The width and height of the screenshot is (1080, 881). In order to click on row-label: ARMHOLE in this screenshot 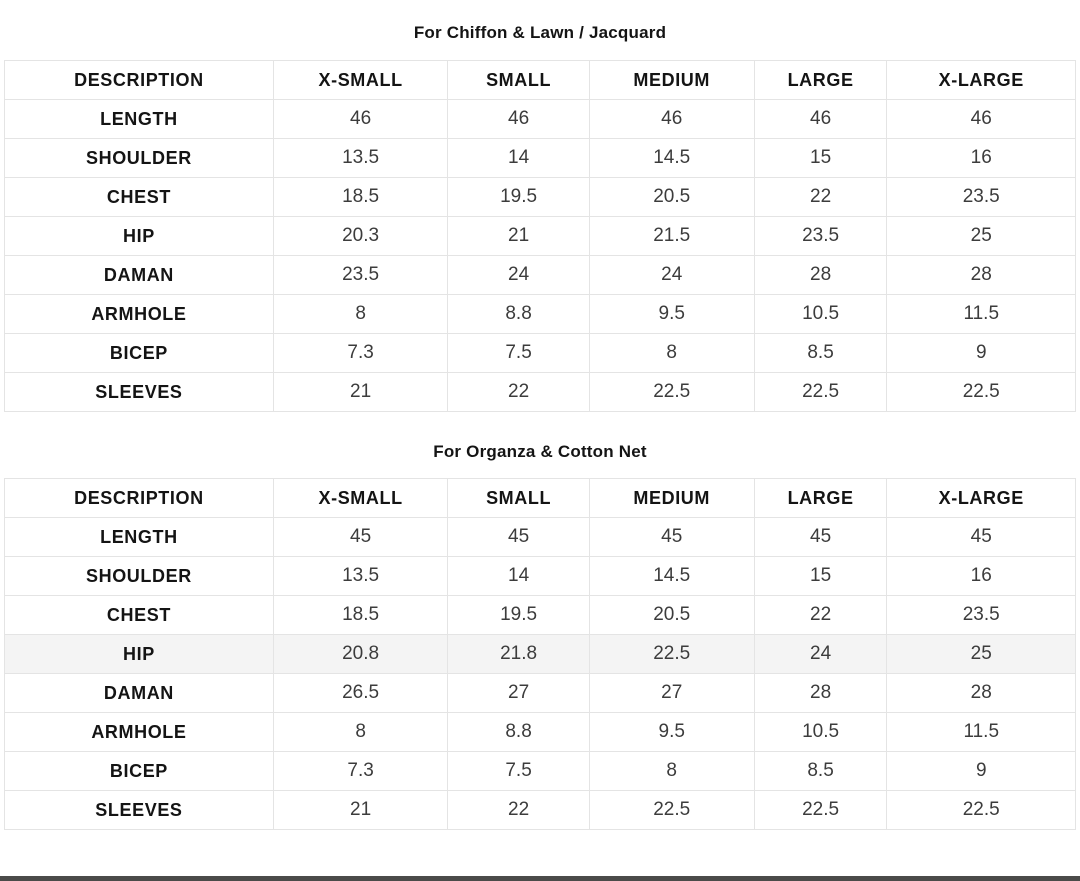, I will do `click(139, 732)`.